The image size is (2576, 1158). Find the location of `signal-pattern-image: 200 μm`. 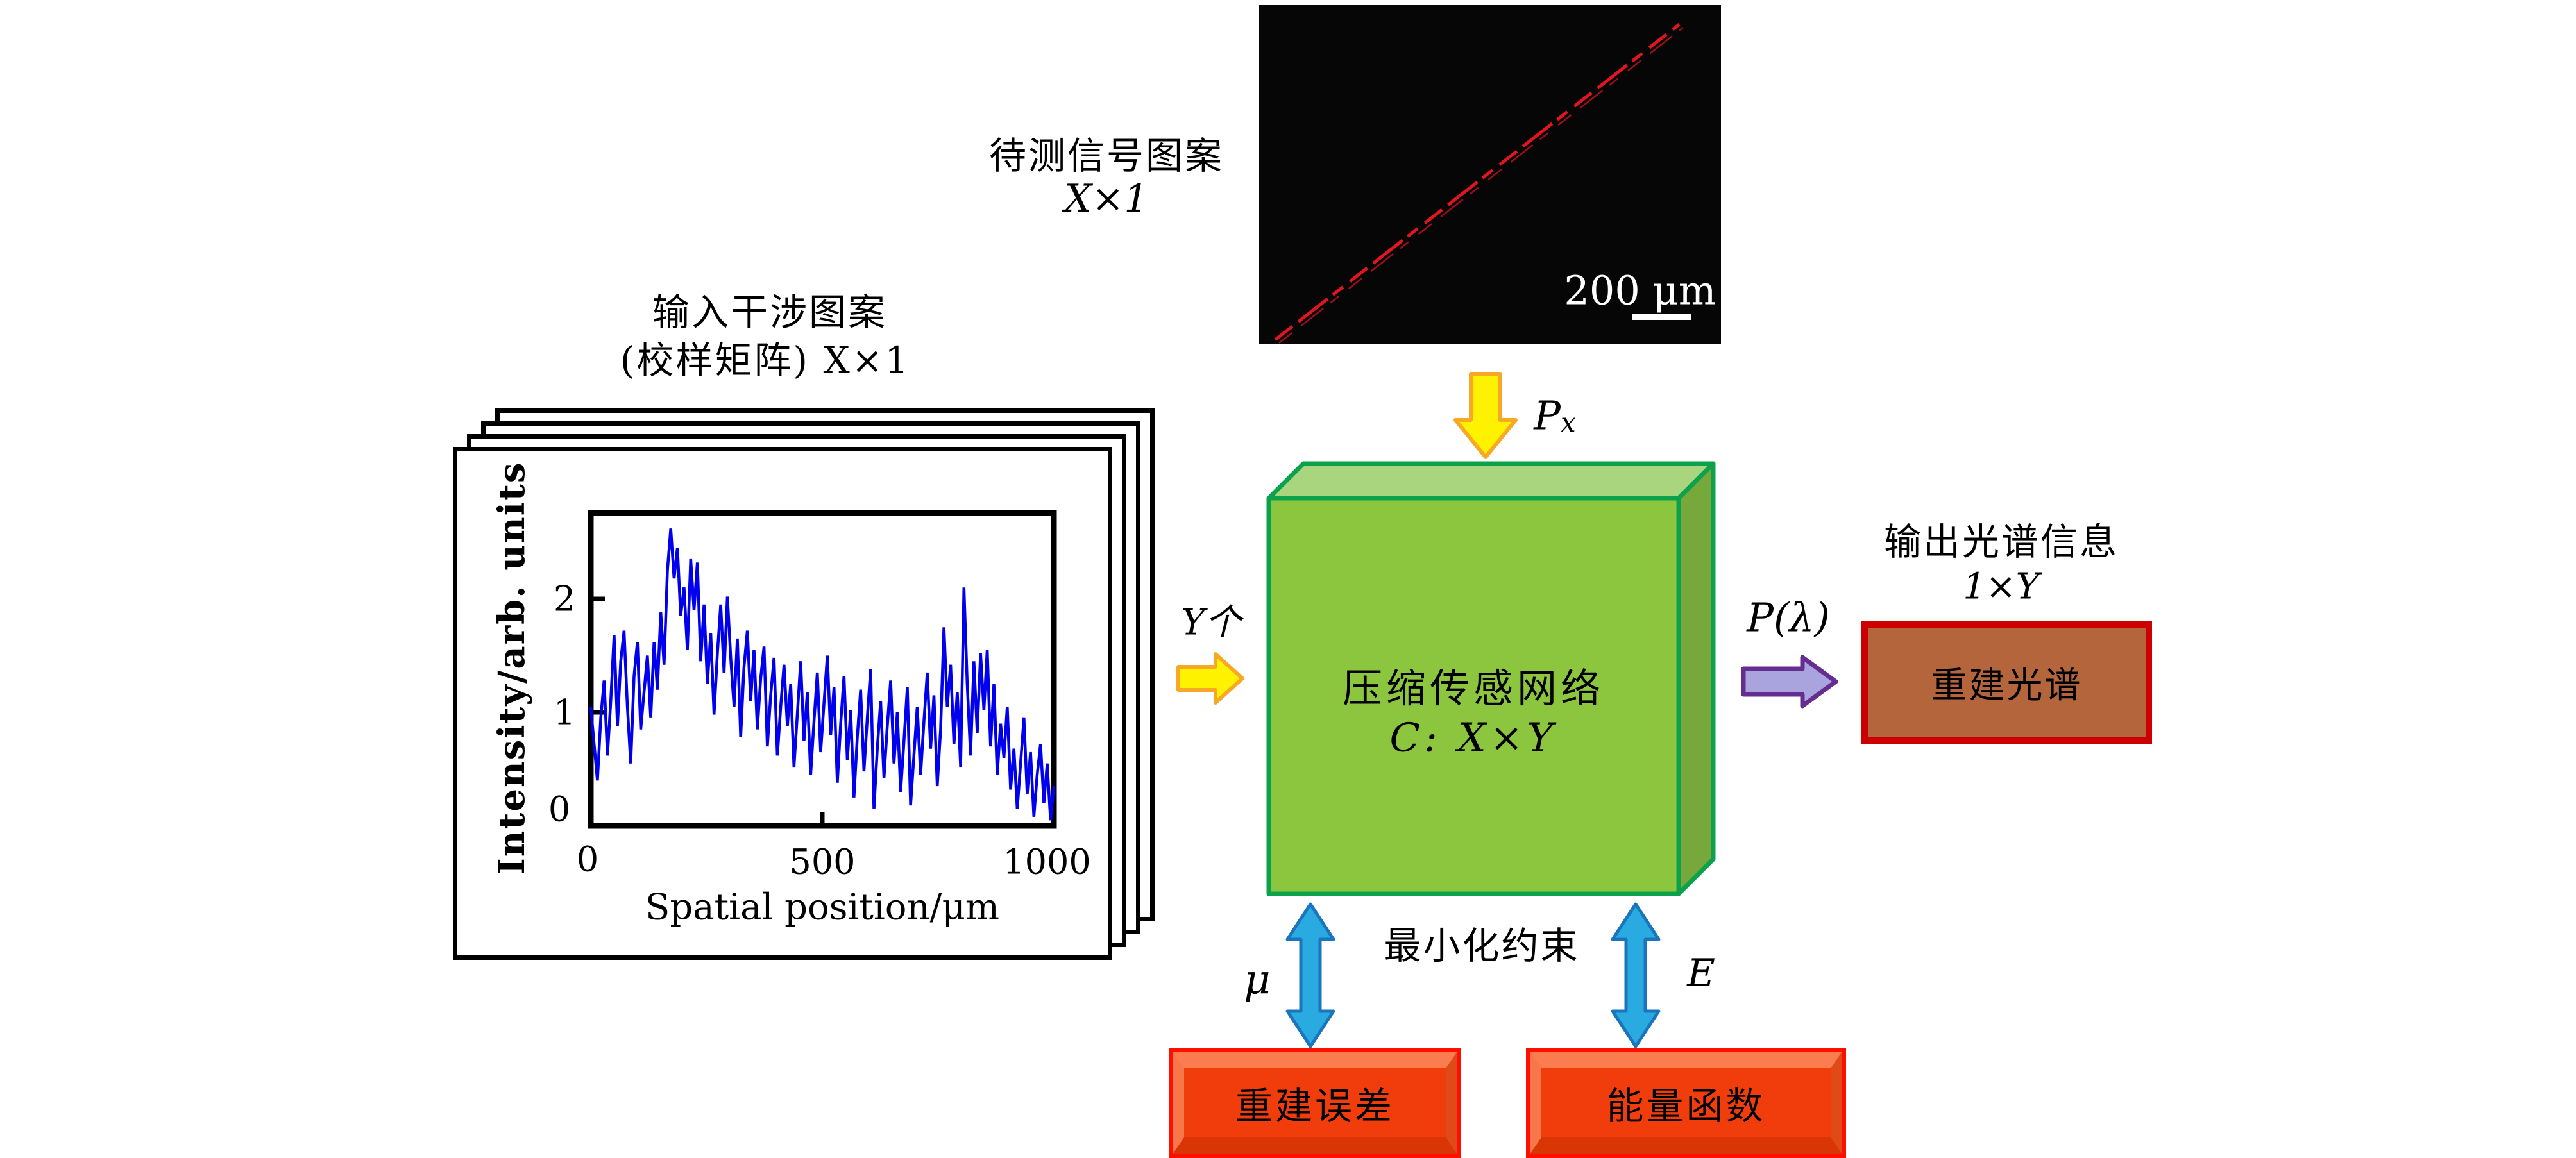

signal-pattern-image: 200 μm is located at coordinates (1490, 174).